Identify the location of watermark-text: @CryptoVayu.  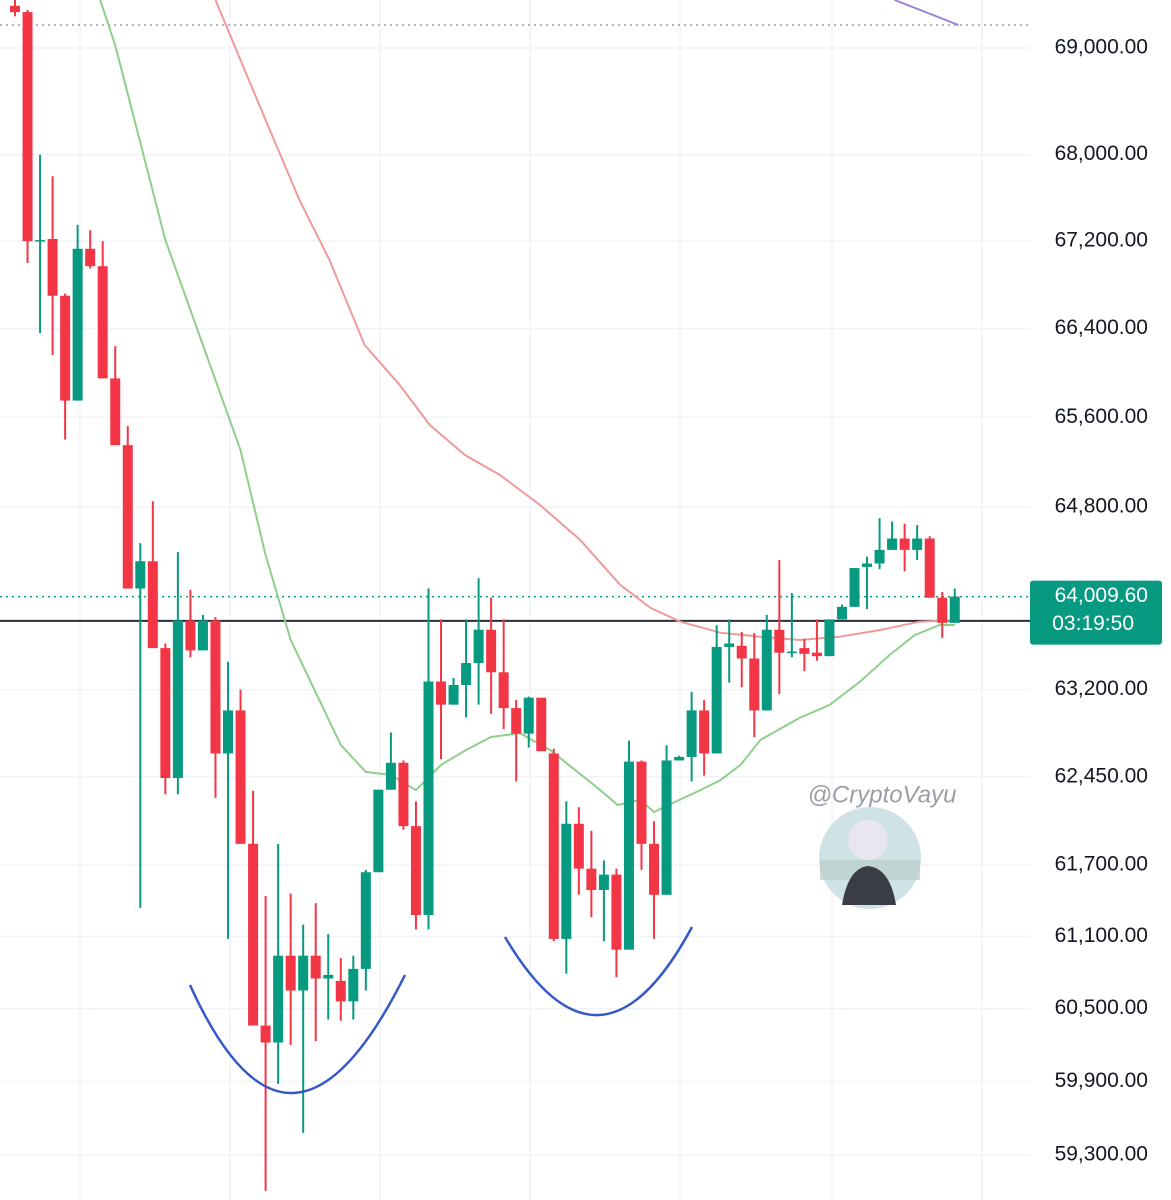
(882, 794).